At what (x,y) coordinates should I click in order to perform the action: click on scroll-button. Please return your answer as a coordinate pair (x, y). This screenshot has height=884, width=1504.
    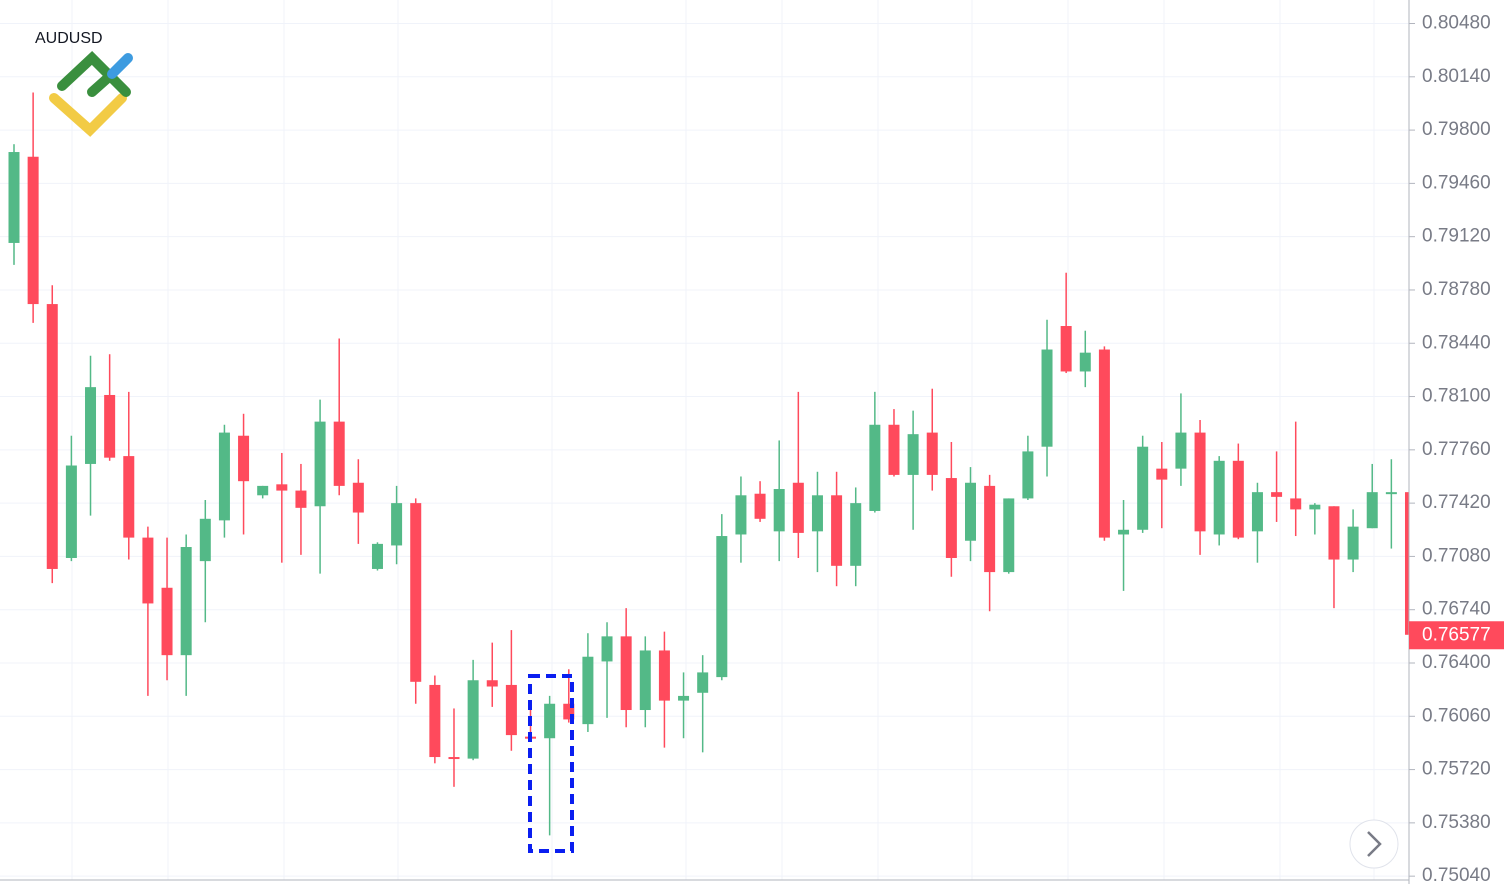
    Looking at the image, I should click on (1374, 844).